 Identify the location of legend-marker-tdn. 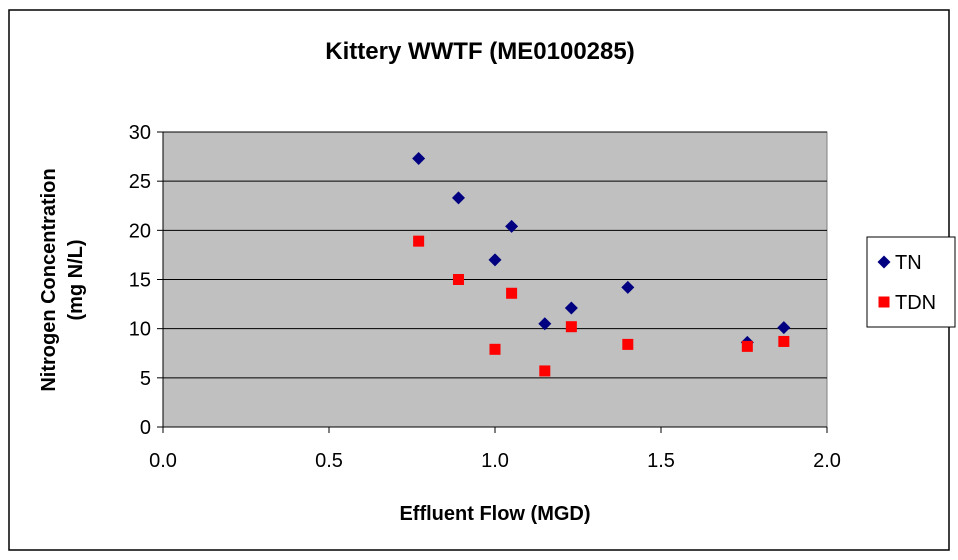
(884, 302).